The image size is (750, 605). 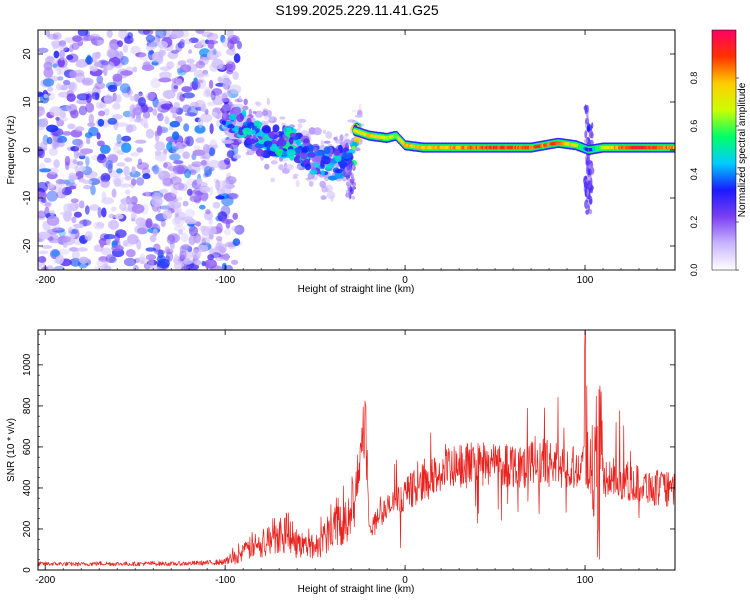 I want to click on spectrogram-x-axis-label: Height of straight line (km), so click(x=356, y=289).